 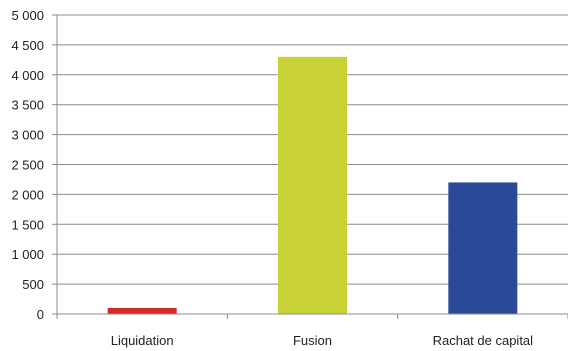 What do you see at coordinates (483, 248) in the screenshot?
I see `bar-rachat-de-capital` at bounding box center [483, 248].